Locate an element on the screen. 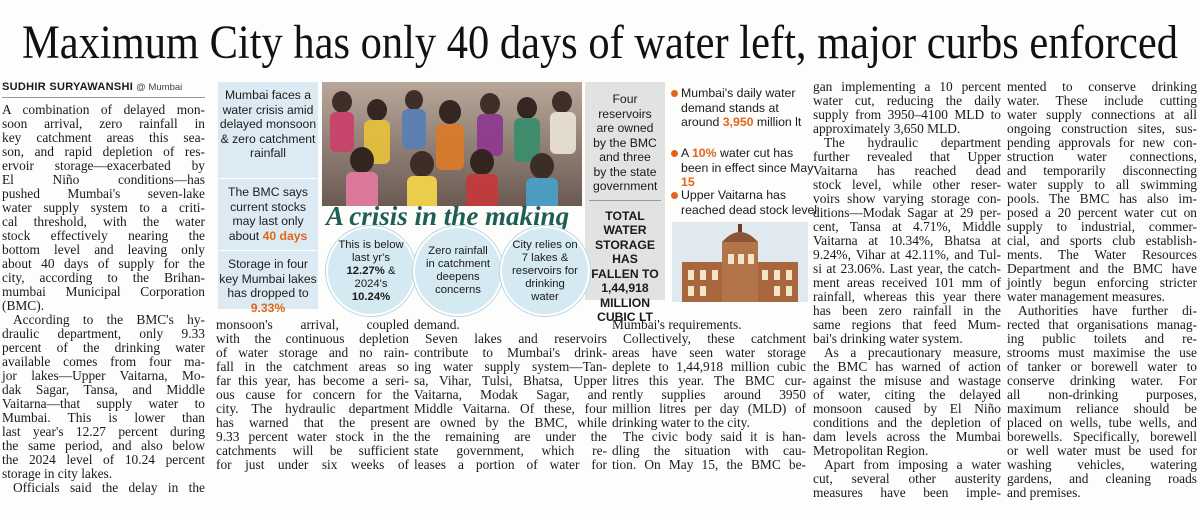 This screenshot has width=1200, height=518. highlight: 40 days is located at coordinates (285, 235).